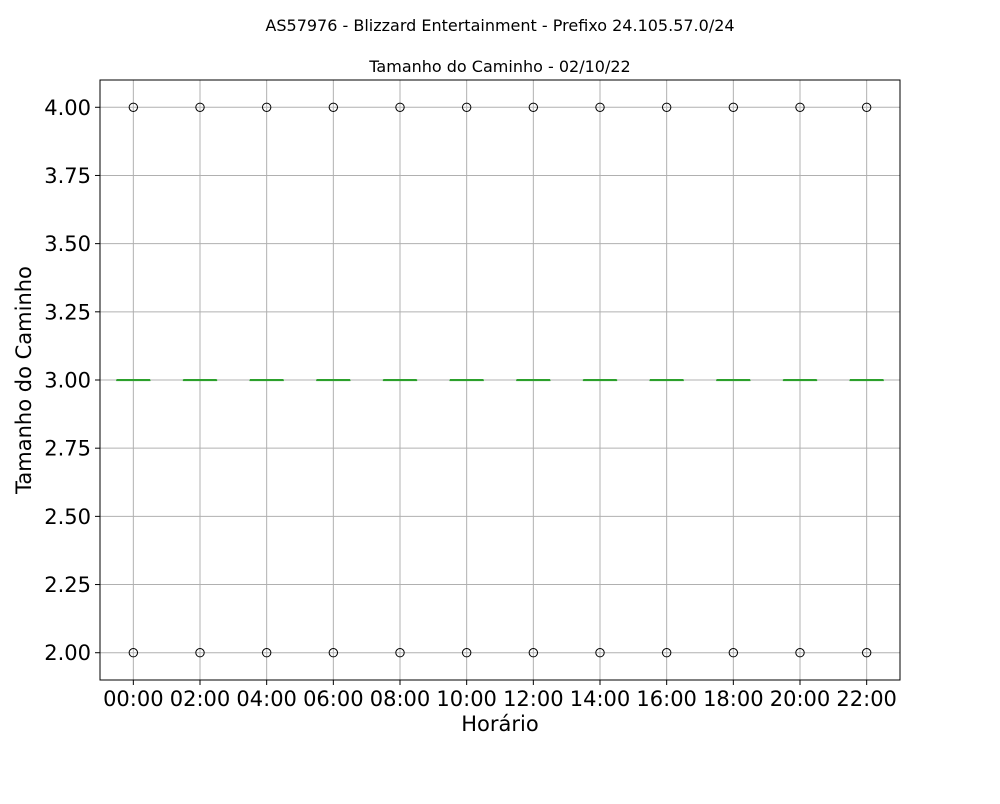 This screenshot has width=1000, height=804. I want to click on y-tick-label: 2.00, so click(67, 653).